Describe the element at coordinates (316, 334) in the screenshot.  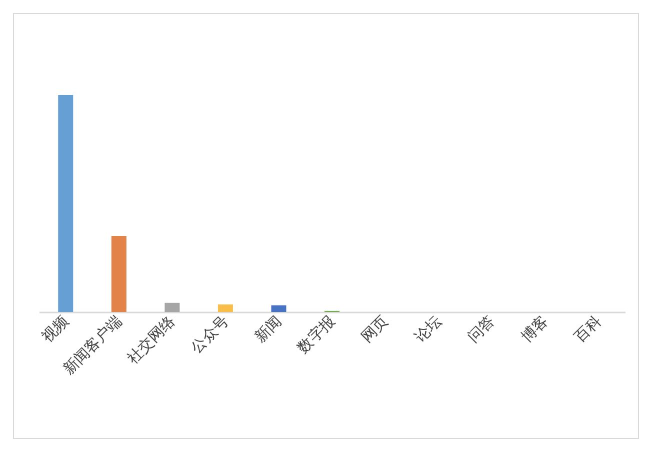
I see `x-tick-label: 数字报` at that location.